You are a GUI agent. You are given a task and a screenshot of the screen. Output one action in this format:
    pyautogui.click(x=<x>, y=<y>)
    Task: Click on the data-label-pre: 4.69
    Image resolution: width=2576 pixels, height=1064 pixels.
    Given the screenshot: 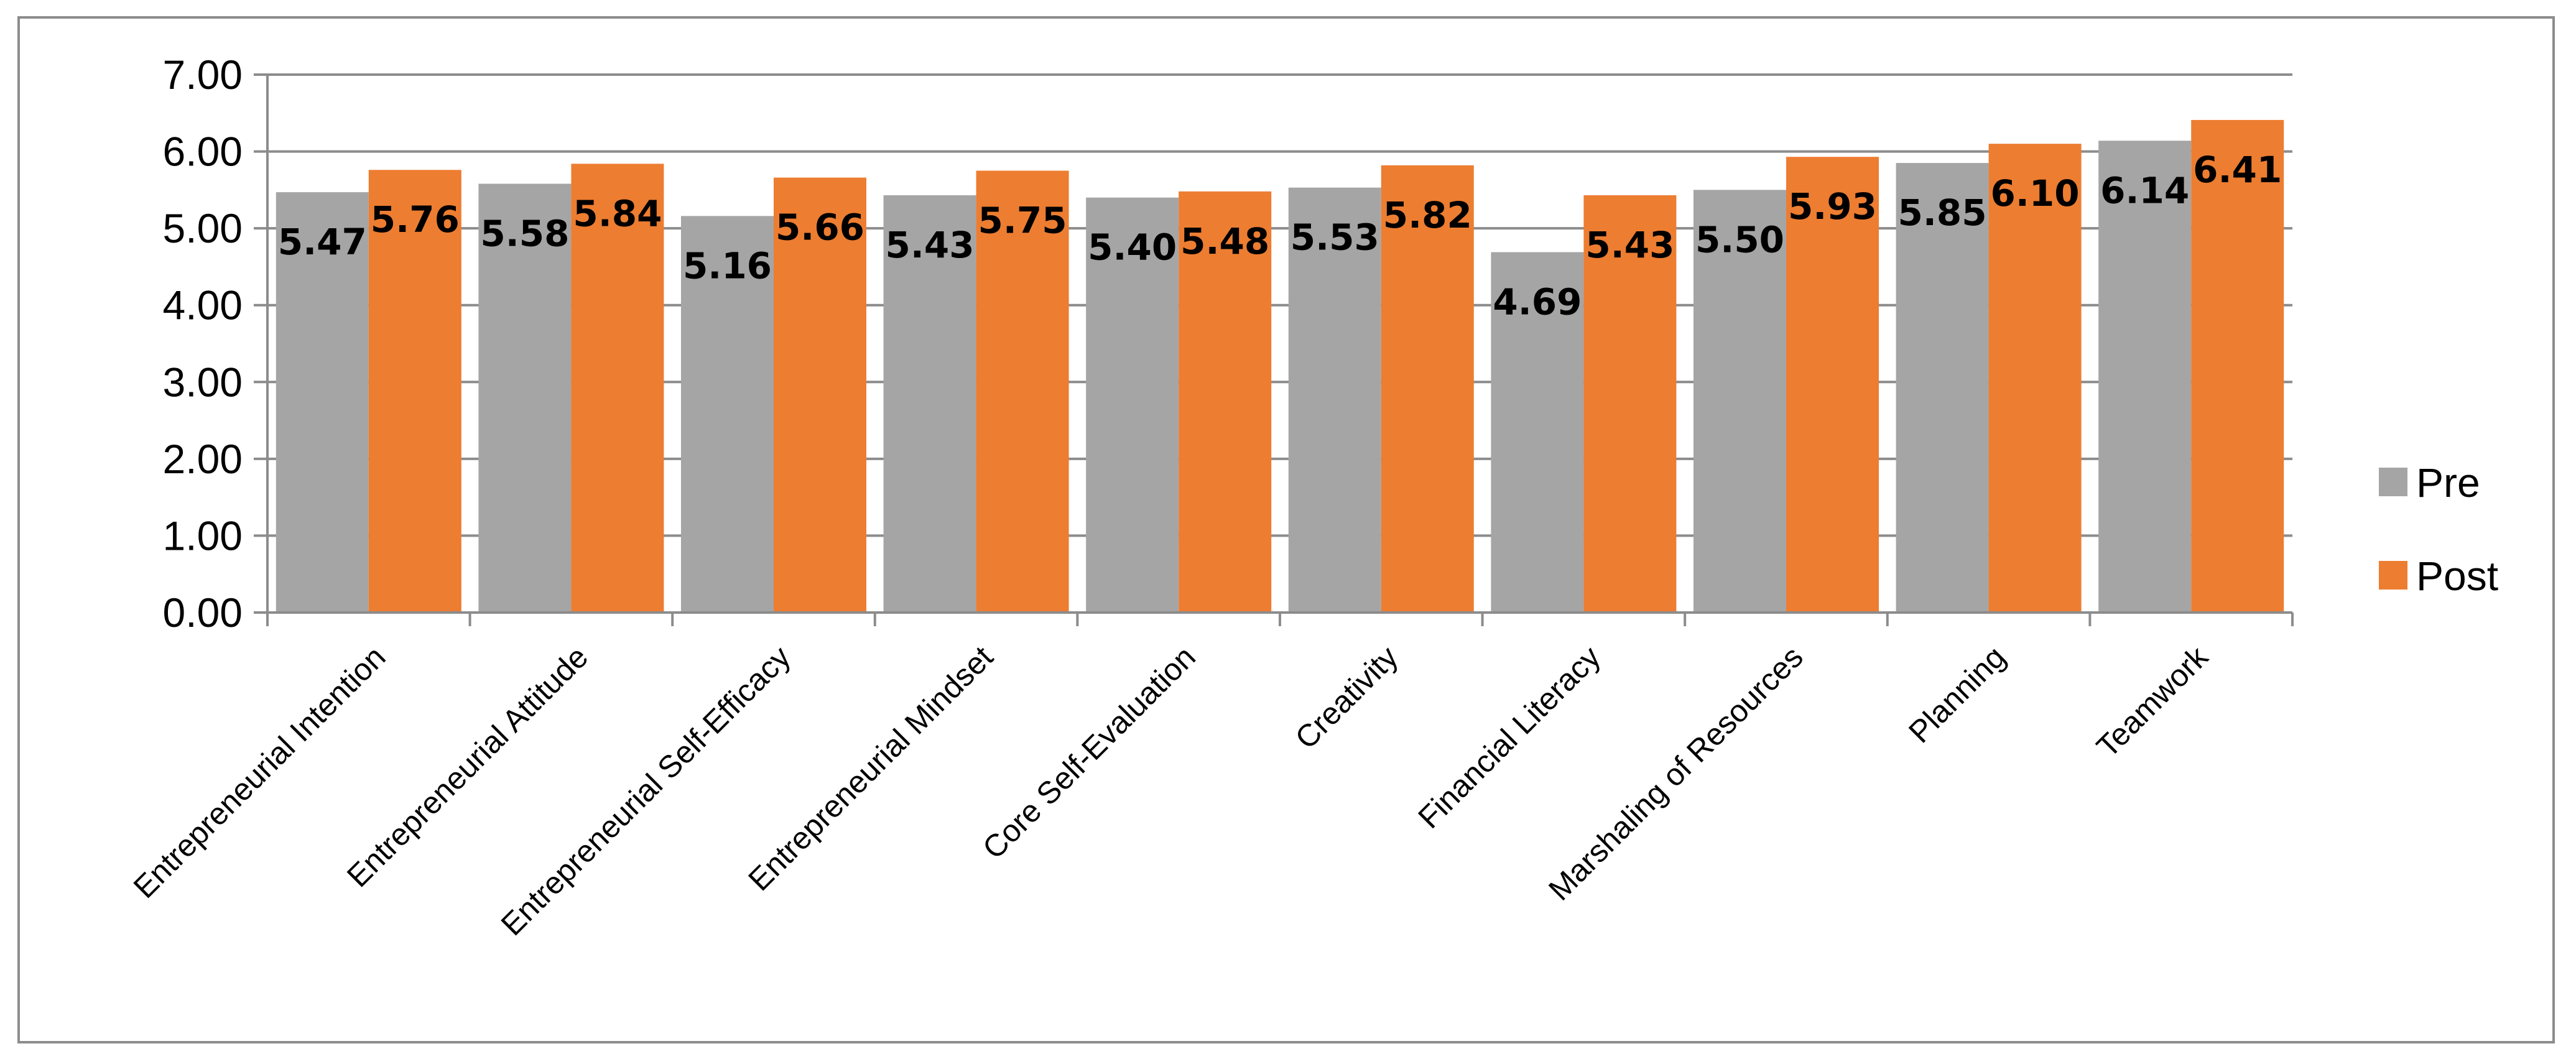 What is the action you would take?
    pyautogui.click(x=1538, y=301)
    